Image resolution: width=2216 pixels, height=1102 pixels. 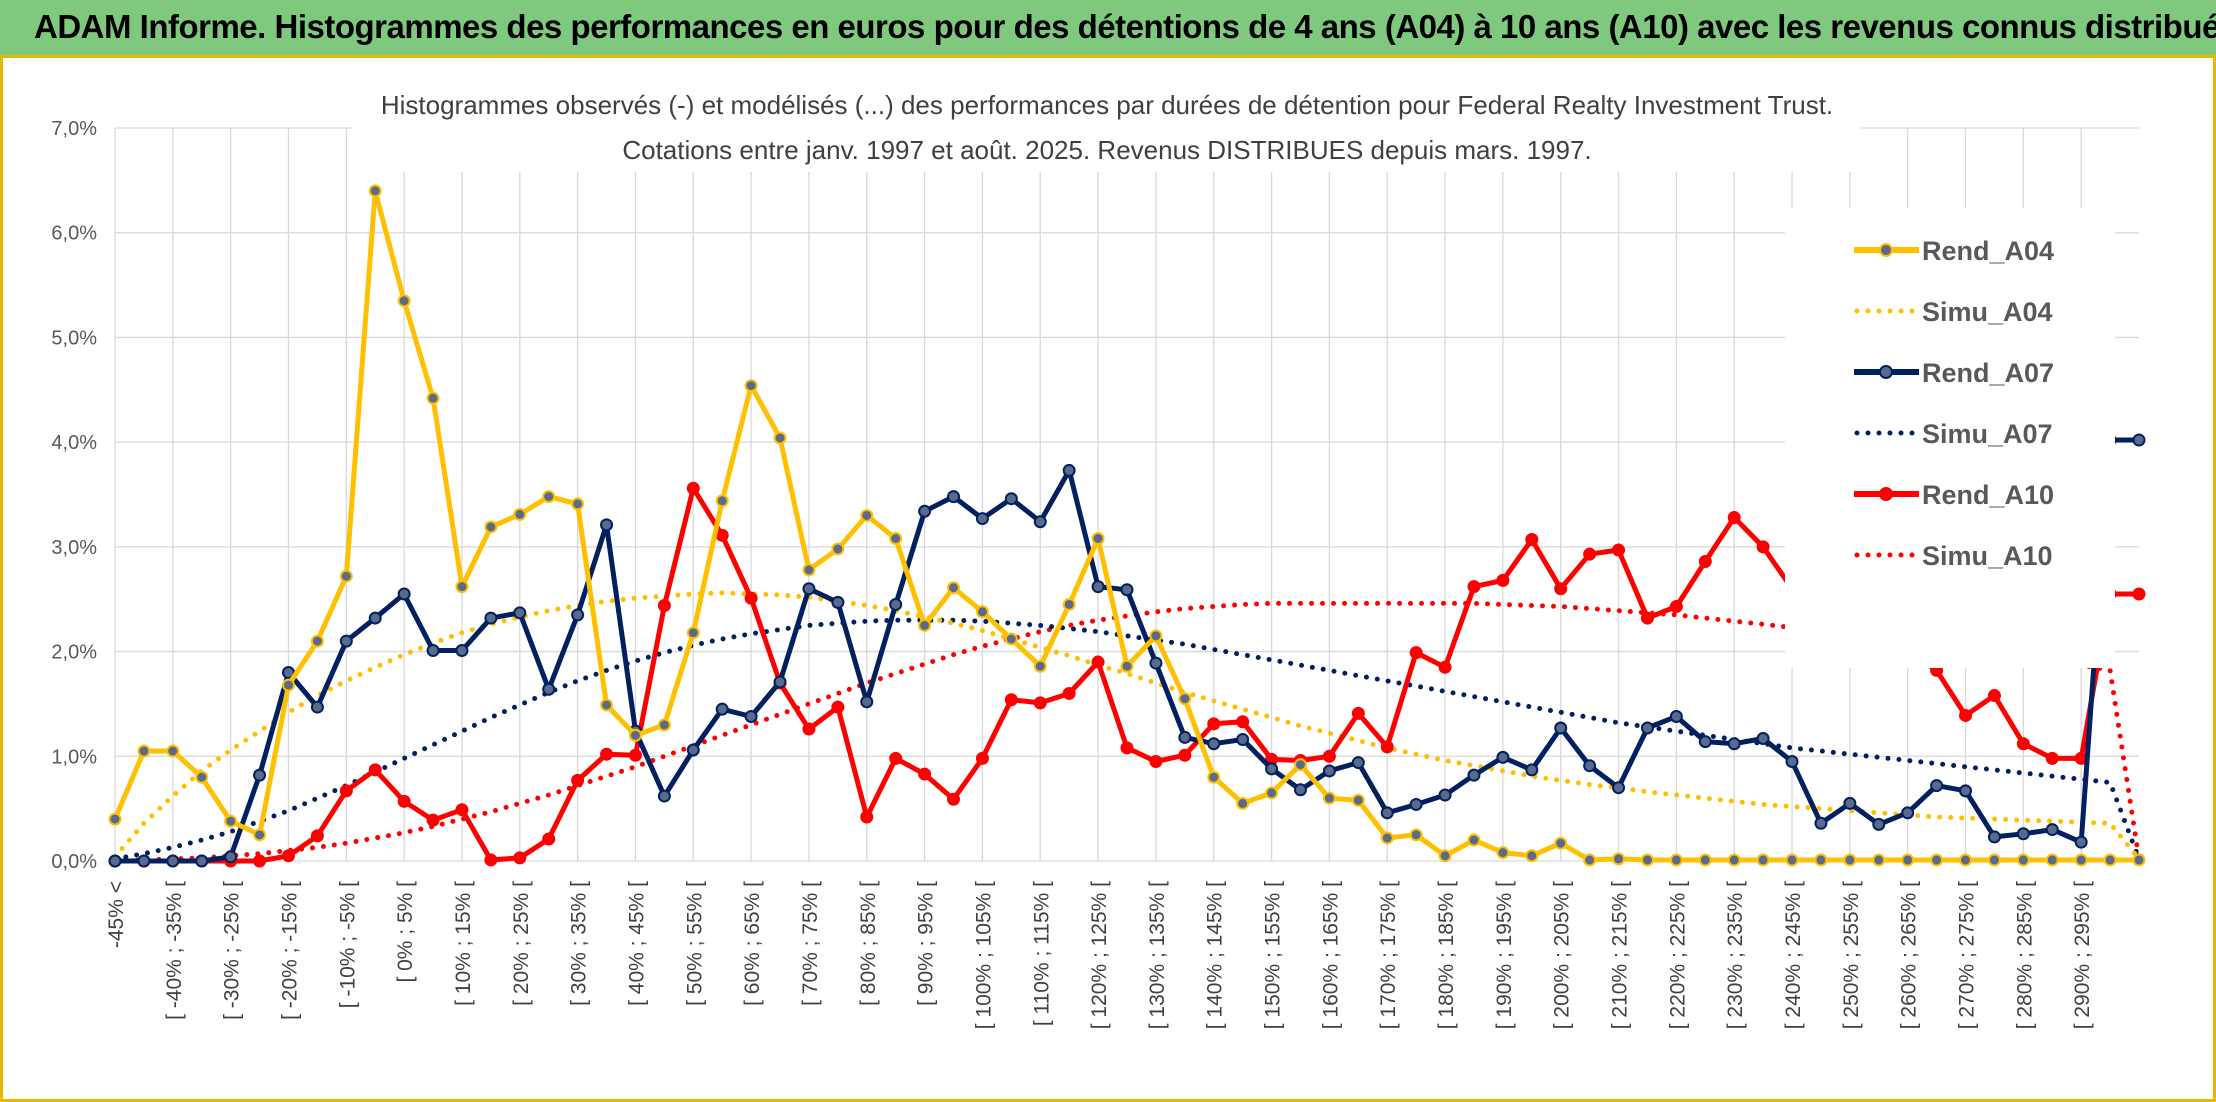 What do you see at coordinates (74, 757) in the screenshot?
I see `y-tick-label: 1,0%` at bounding box center [74, 757].